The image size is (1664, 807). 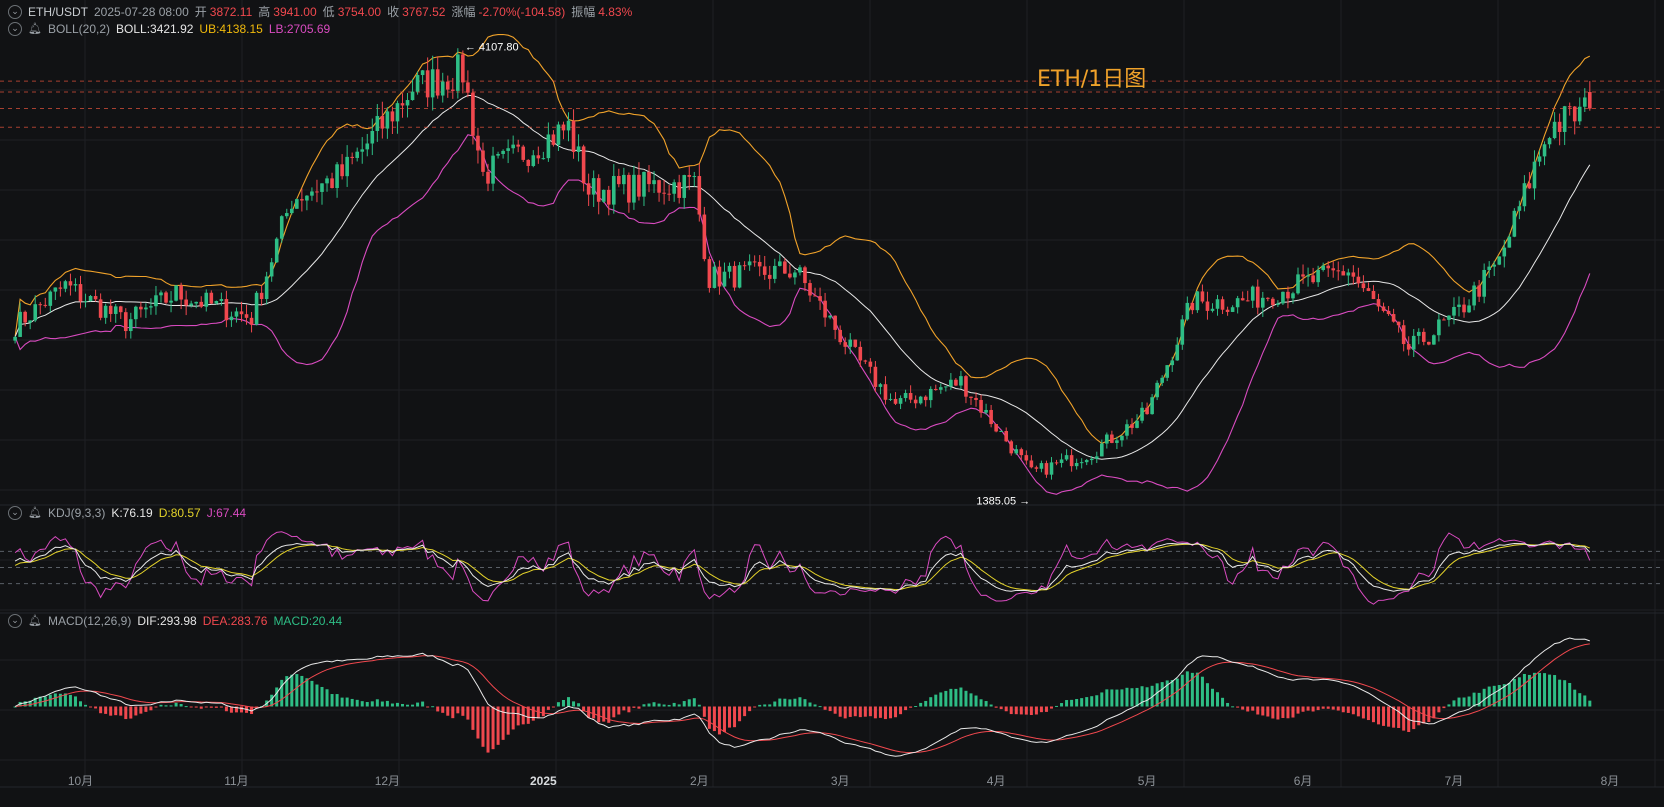 I want to click on boll-name: BOLL(20,2), so click(x=79, y=29).